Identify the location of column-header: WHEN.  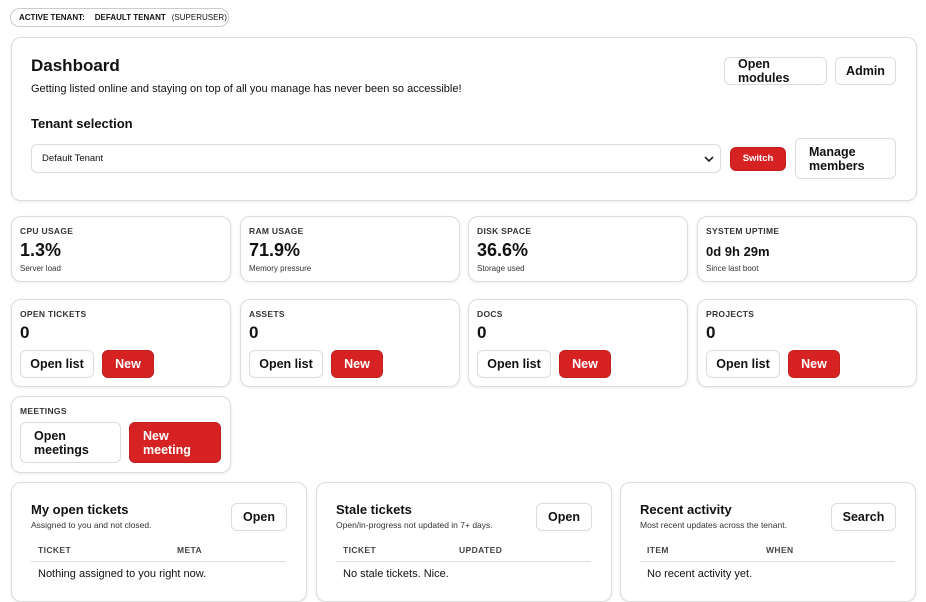
(780, 550).